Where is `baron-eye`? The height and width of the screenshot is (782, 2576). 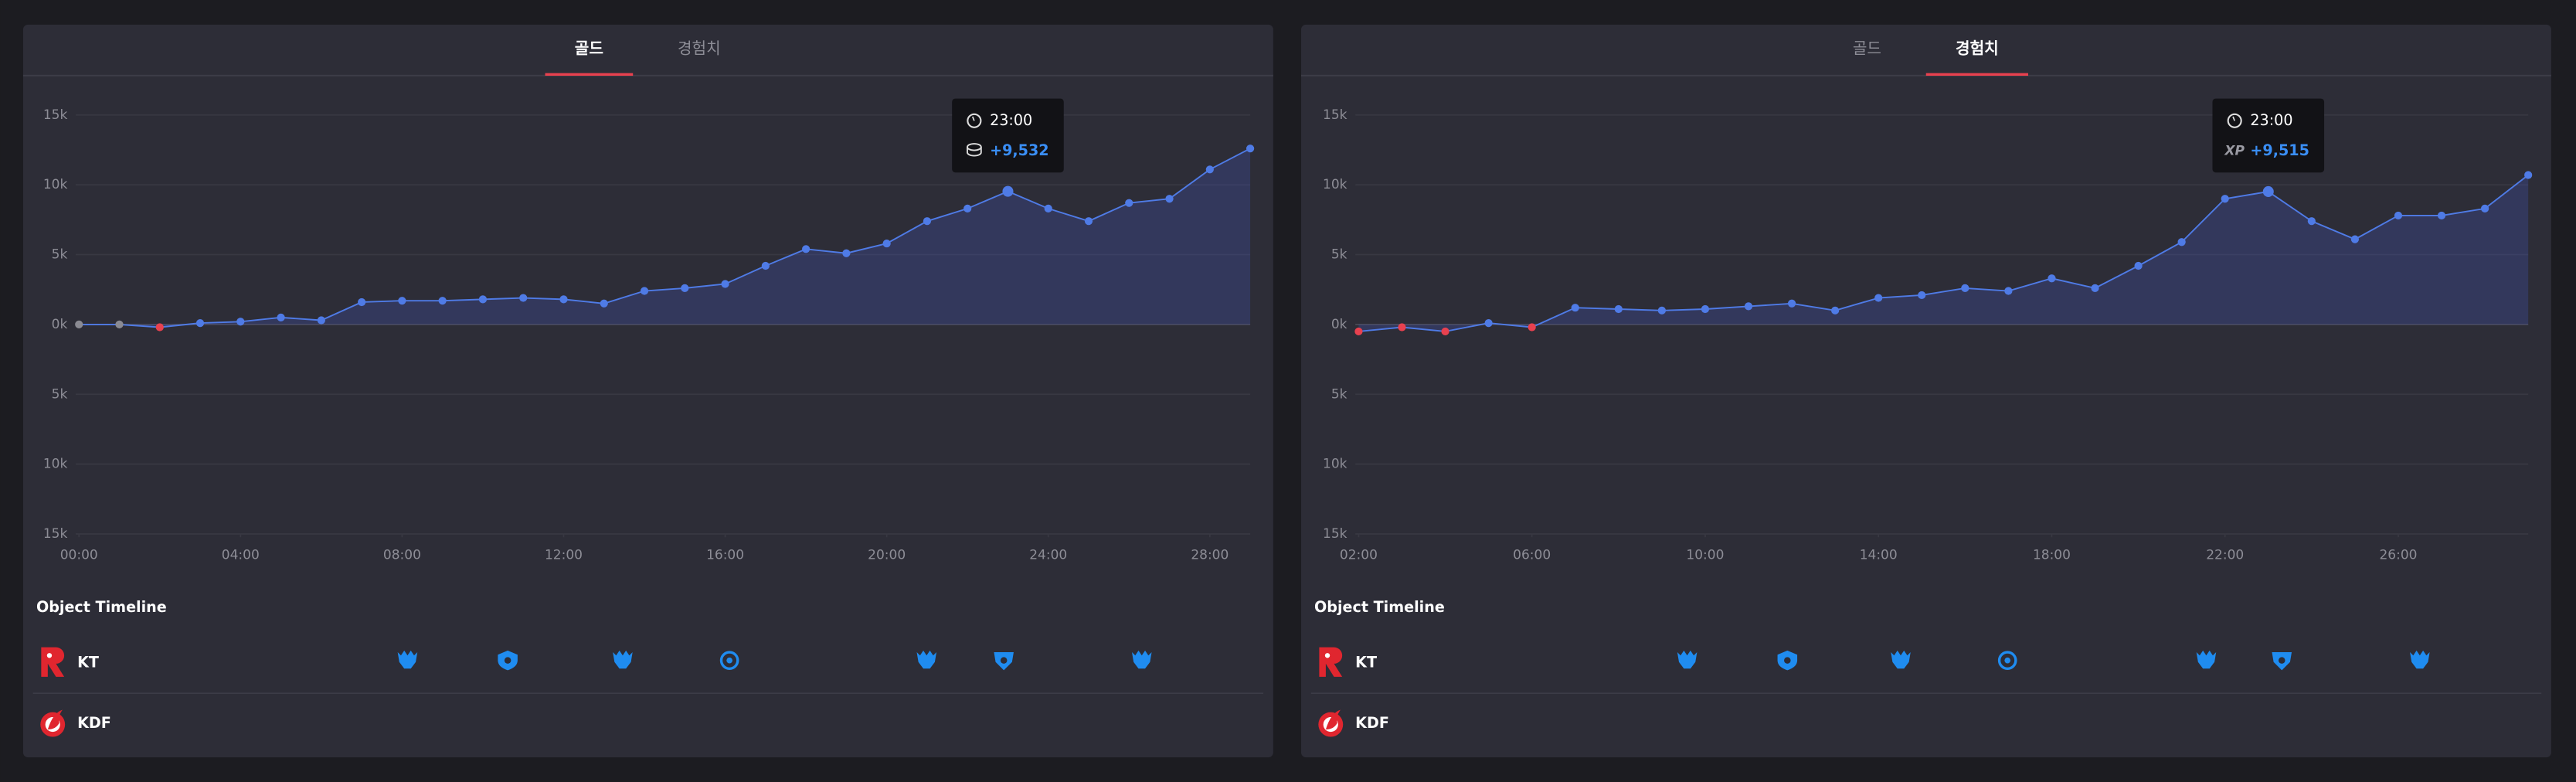
baron-eye is located at coordinates (2282, 660).